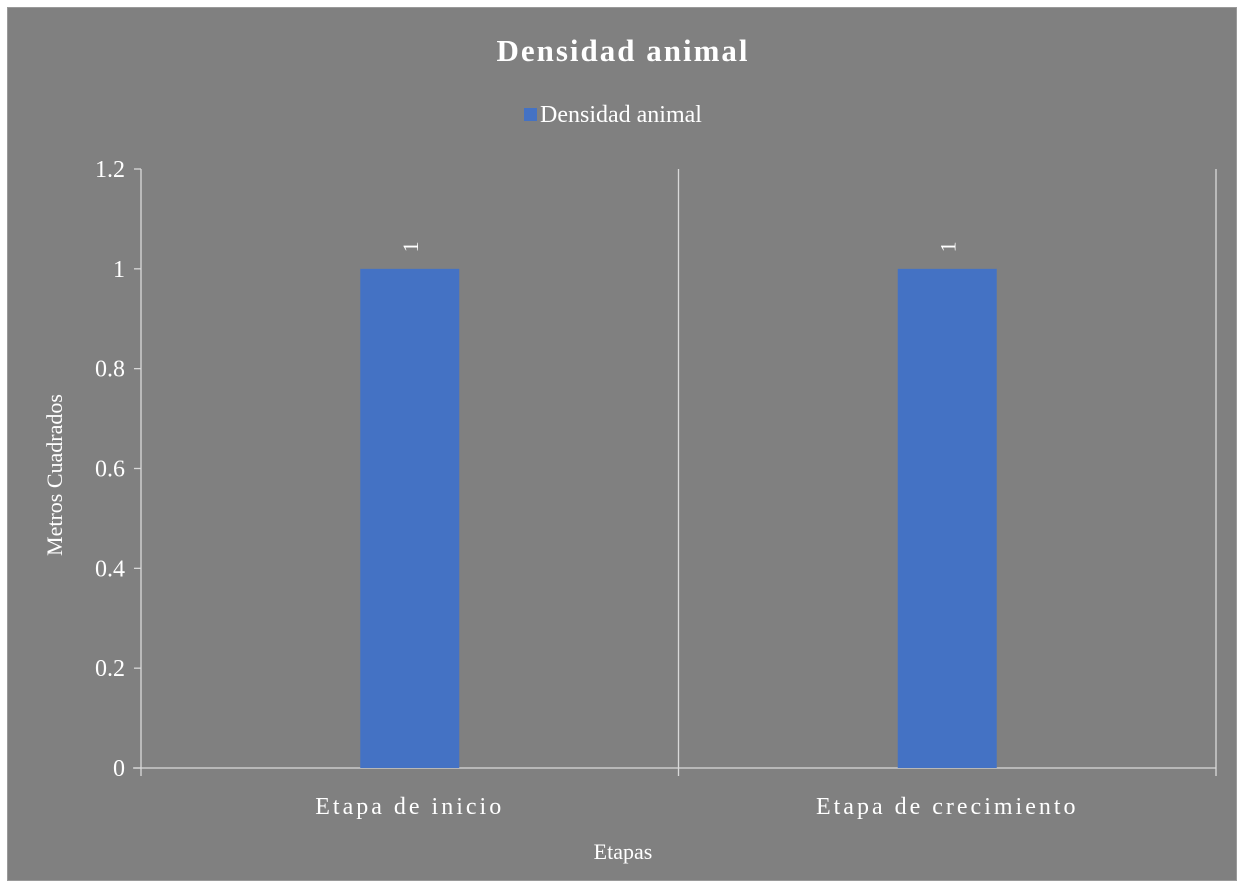 This screenshot has width=1244, height=888. What do you see at coordinates (621, 115) in the screenshot?
I see `legend-label: Densidad animal` at bounding box center [621, 115].